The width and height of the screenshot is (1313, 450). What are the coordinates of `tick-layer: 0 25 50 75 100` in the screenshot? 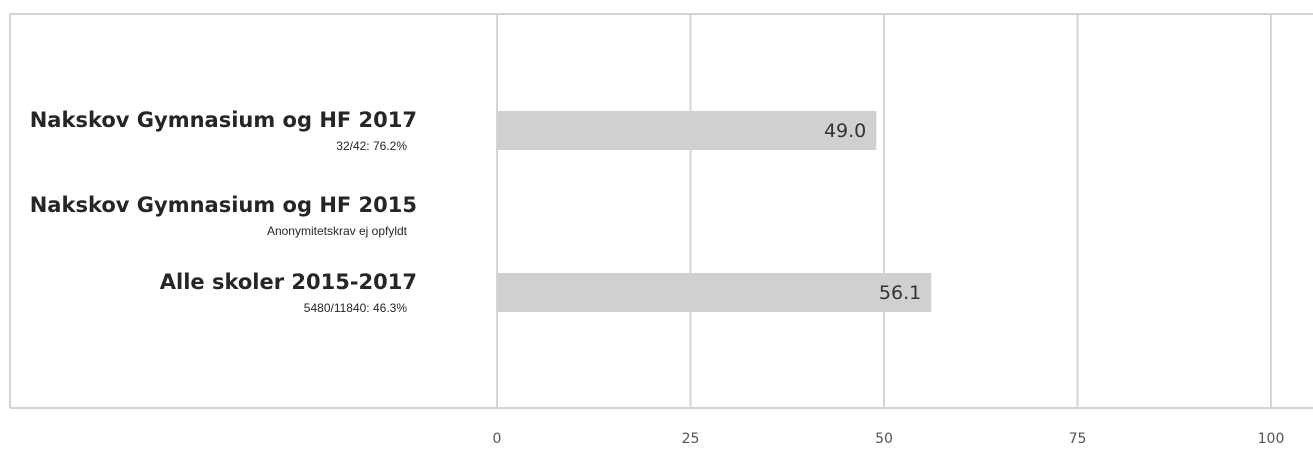 It's located at (889, 439).